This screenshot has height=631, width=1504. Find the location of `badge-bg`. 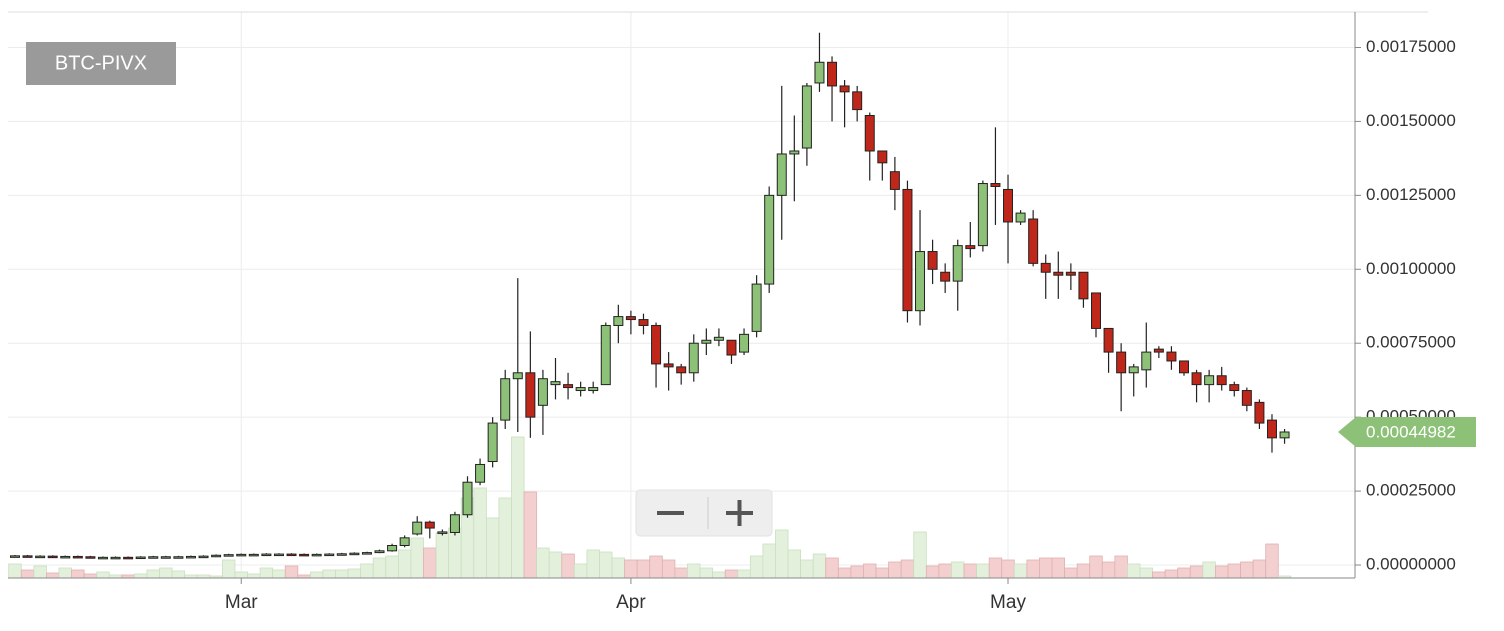

badge-bg is located at coordinates (101, 63).